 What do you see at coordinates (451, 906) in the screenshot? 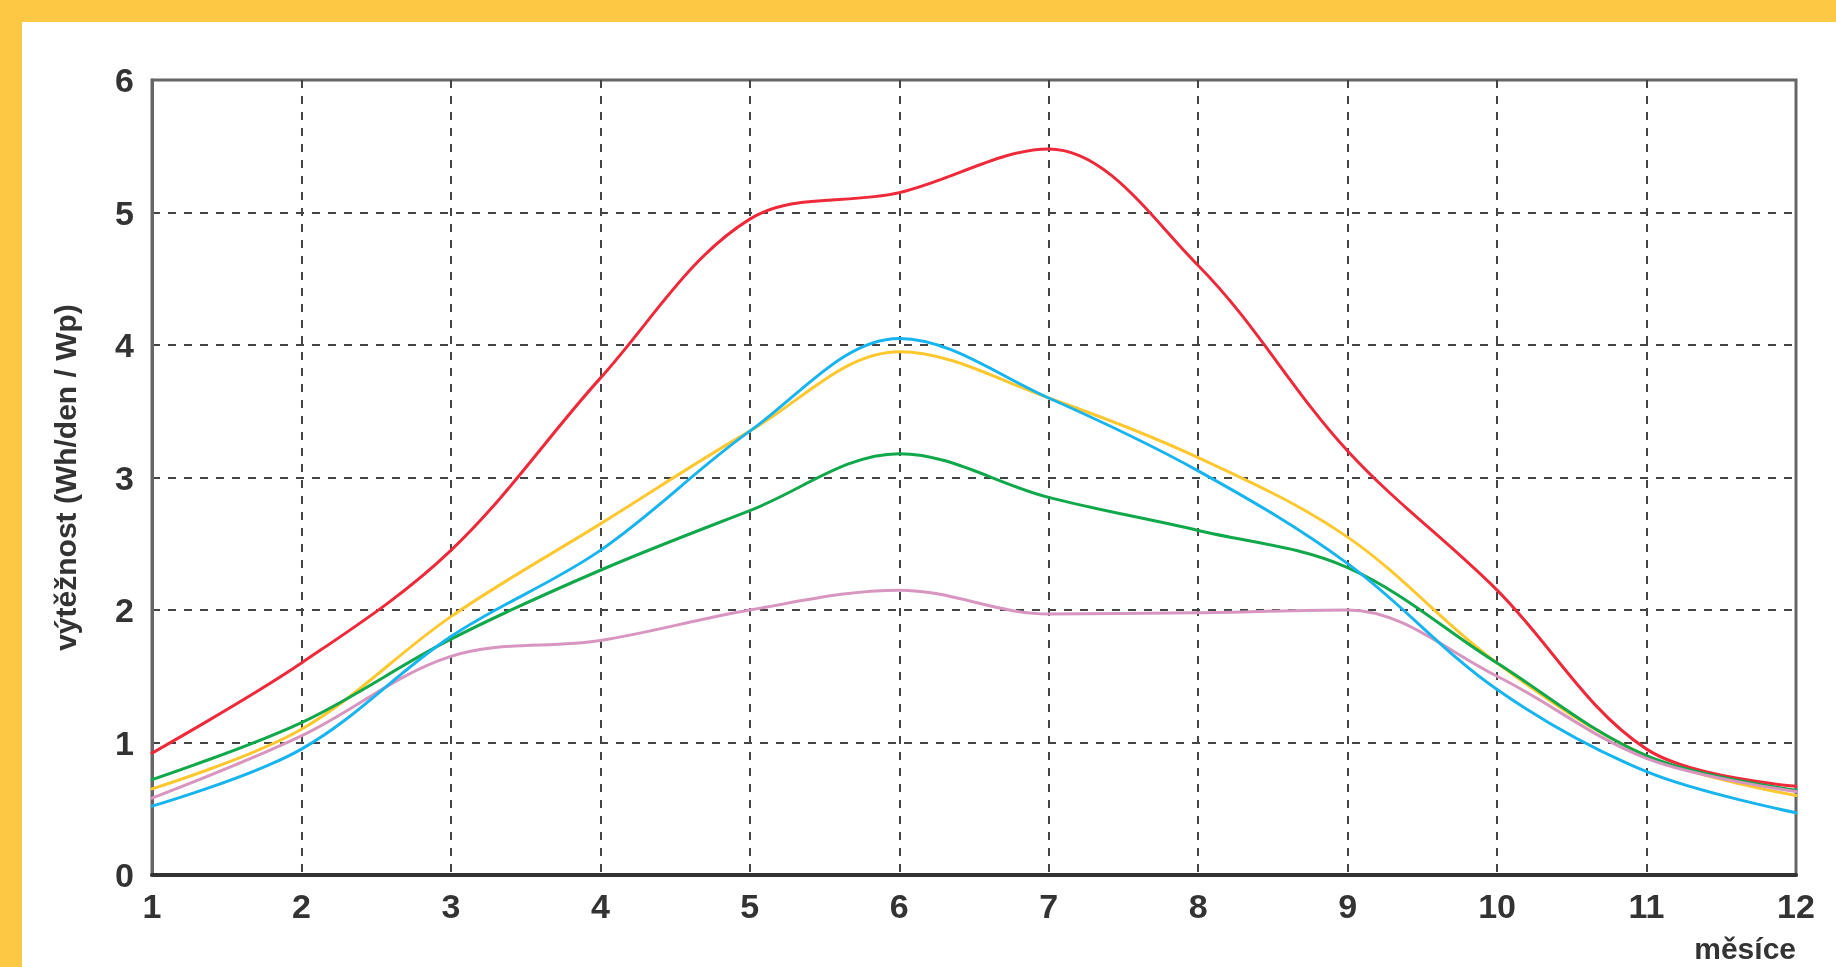
I see `x-tick-label: 3` at bounding box center [451, 906].